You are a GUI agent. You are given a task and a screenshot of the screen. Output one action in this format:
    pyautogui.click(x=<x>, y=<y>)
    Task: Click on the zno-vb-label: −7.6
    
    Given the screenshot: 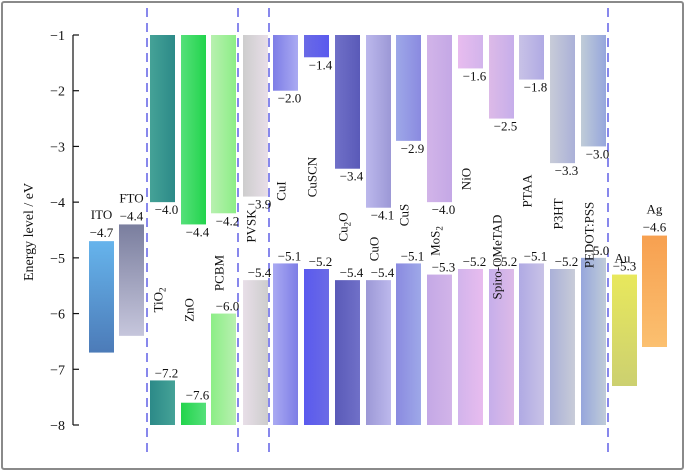 What is the action you would take?
    pyautogui.click(x=198, y=395)
    